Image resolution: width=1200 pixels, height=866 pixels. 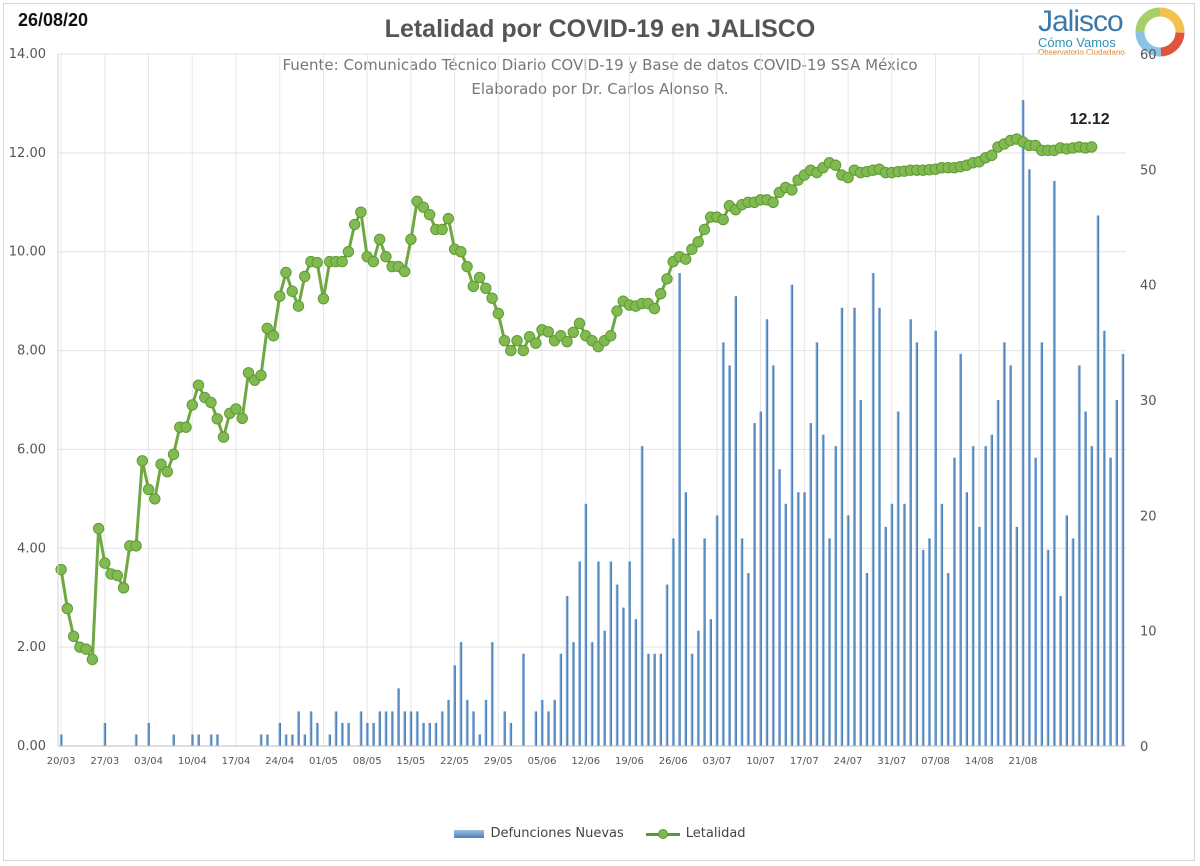 What do you see at coordinates (979, 761) in the screenshot?
I see `x-tick-label: 14/08` at bounding box center [979, 761].